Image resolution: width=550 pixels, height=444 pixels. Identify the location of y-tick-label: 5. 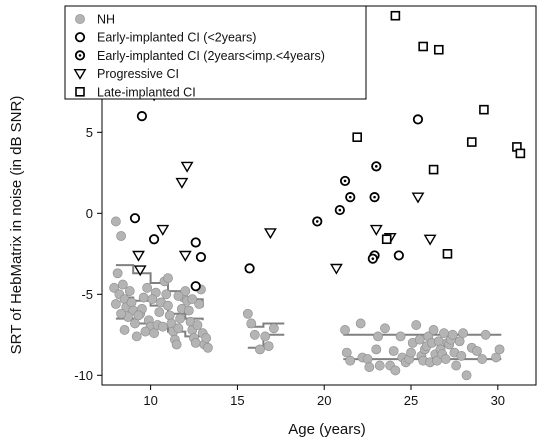
(89, 132).